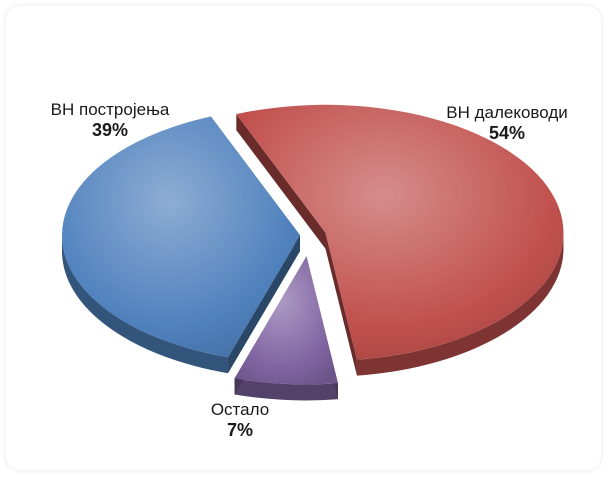 The height and width of the screenshot is (478, 609). Describe the element at coordinates (145, 304) in the screenshot. I see `slice-side-vn-postrojenja` at that location.